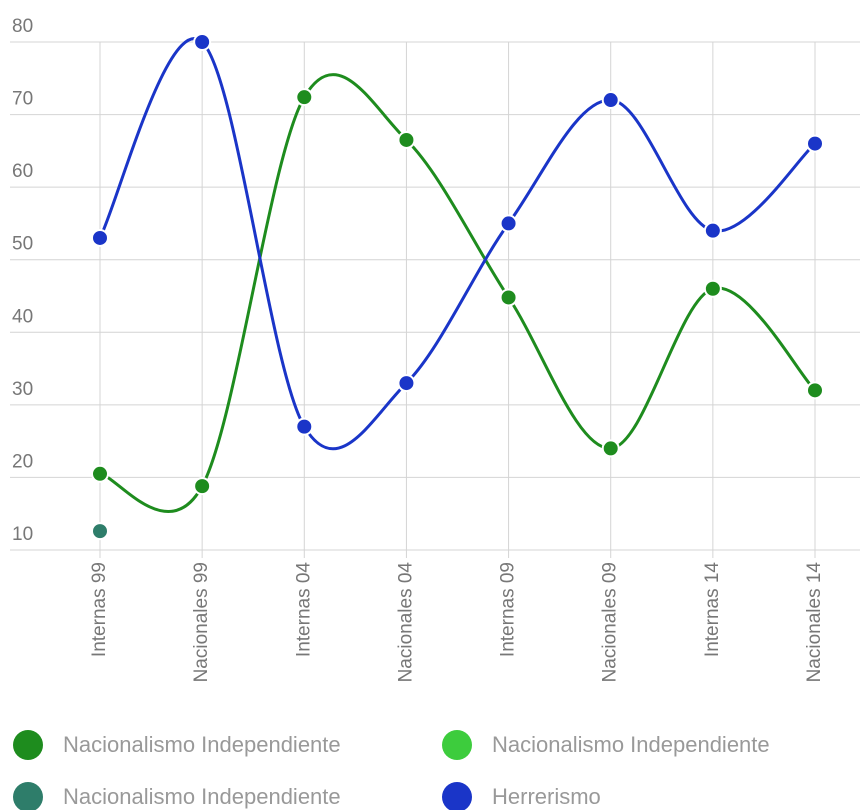 The width and height of the screenshot is (860, 810). Describe the element at coordinates (814, 622) in the screenshot. I see `x-tick-label: Nacionales 14` at that location.